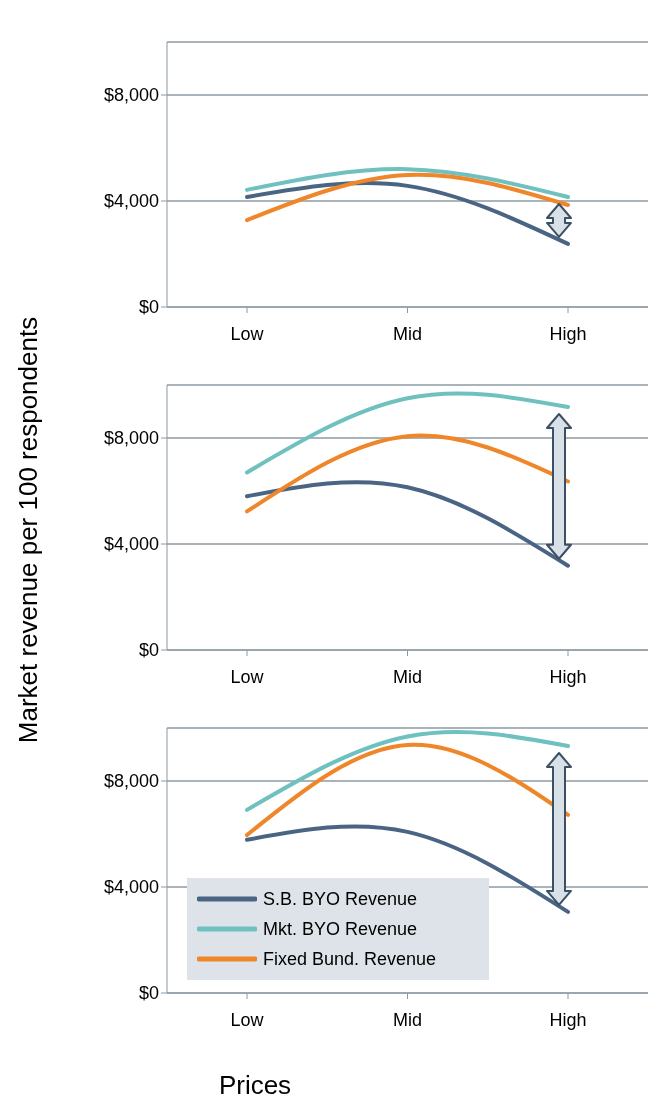  Describe the element at coordinates (340, 899) in the screenshot. I see `legend-label: S.B. BYO Revenue` at that location.